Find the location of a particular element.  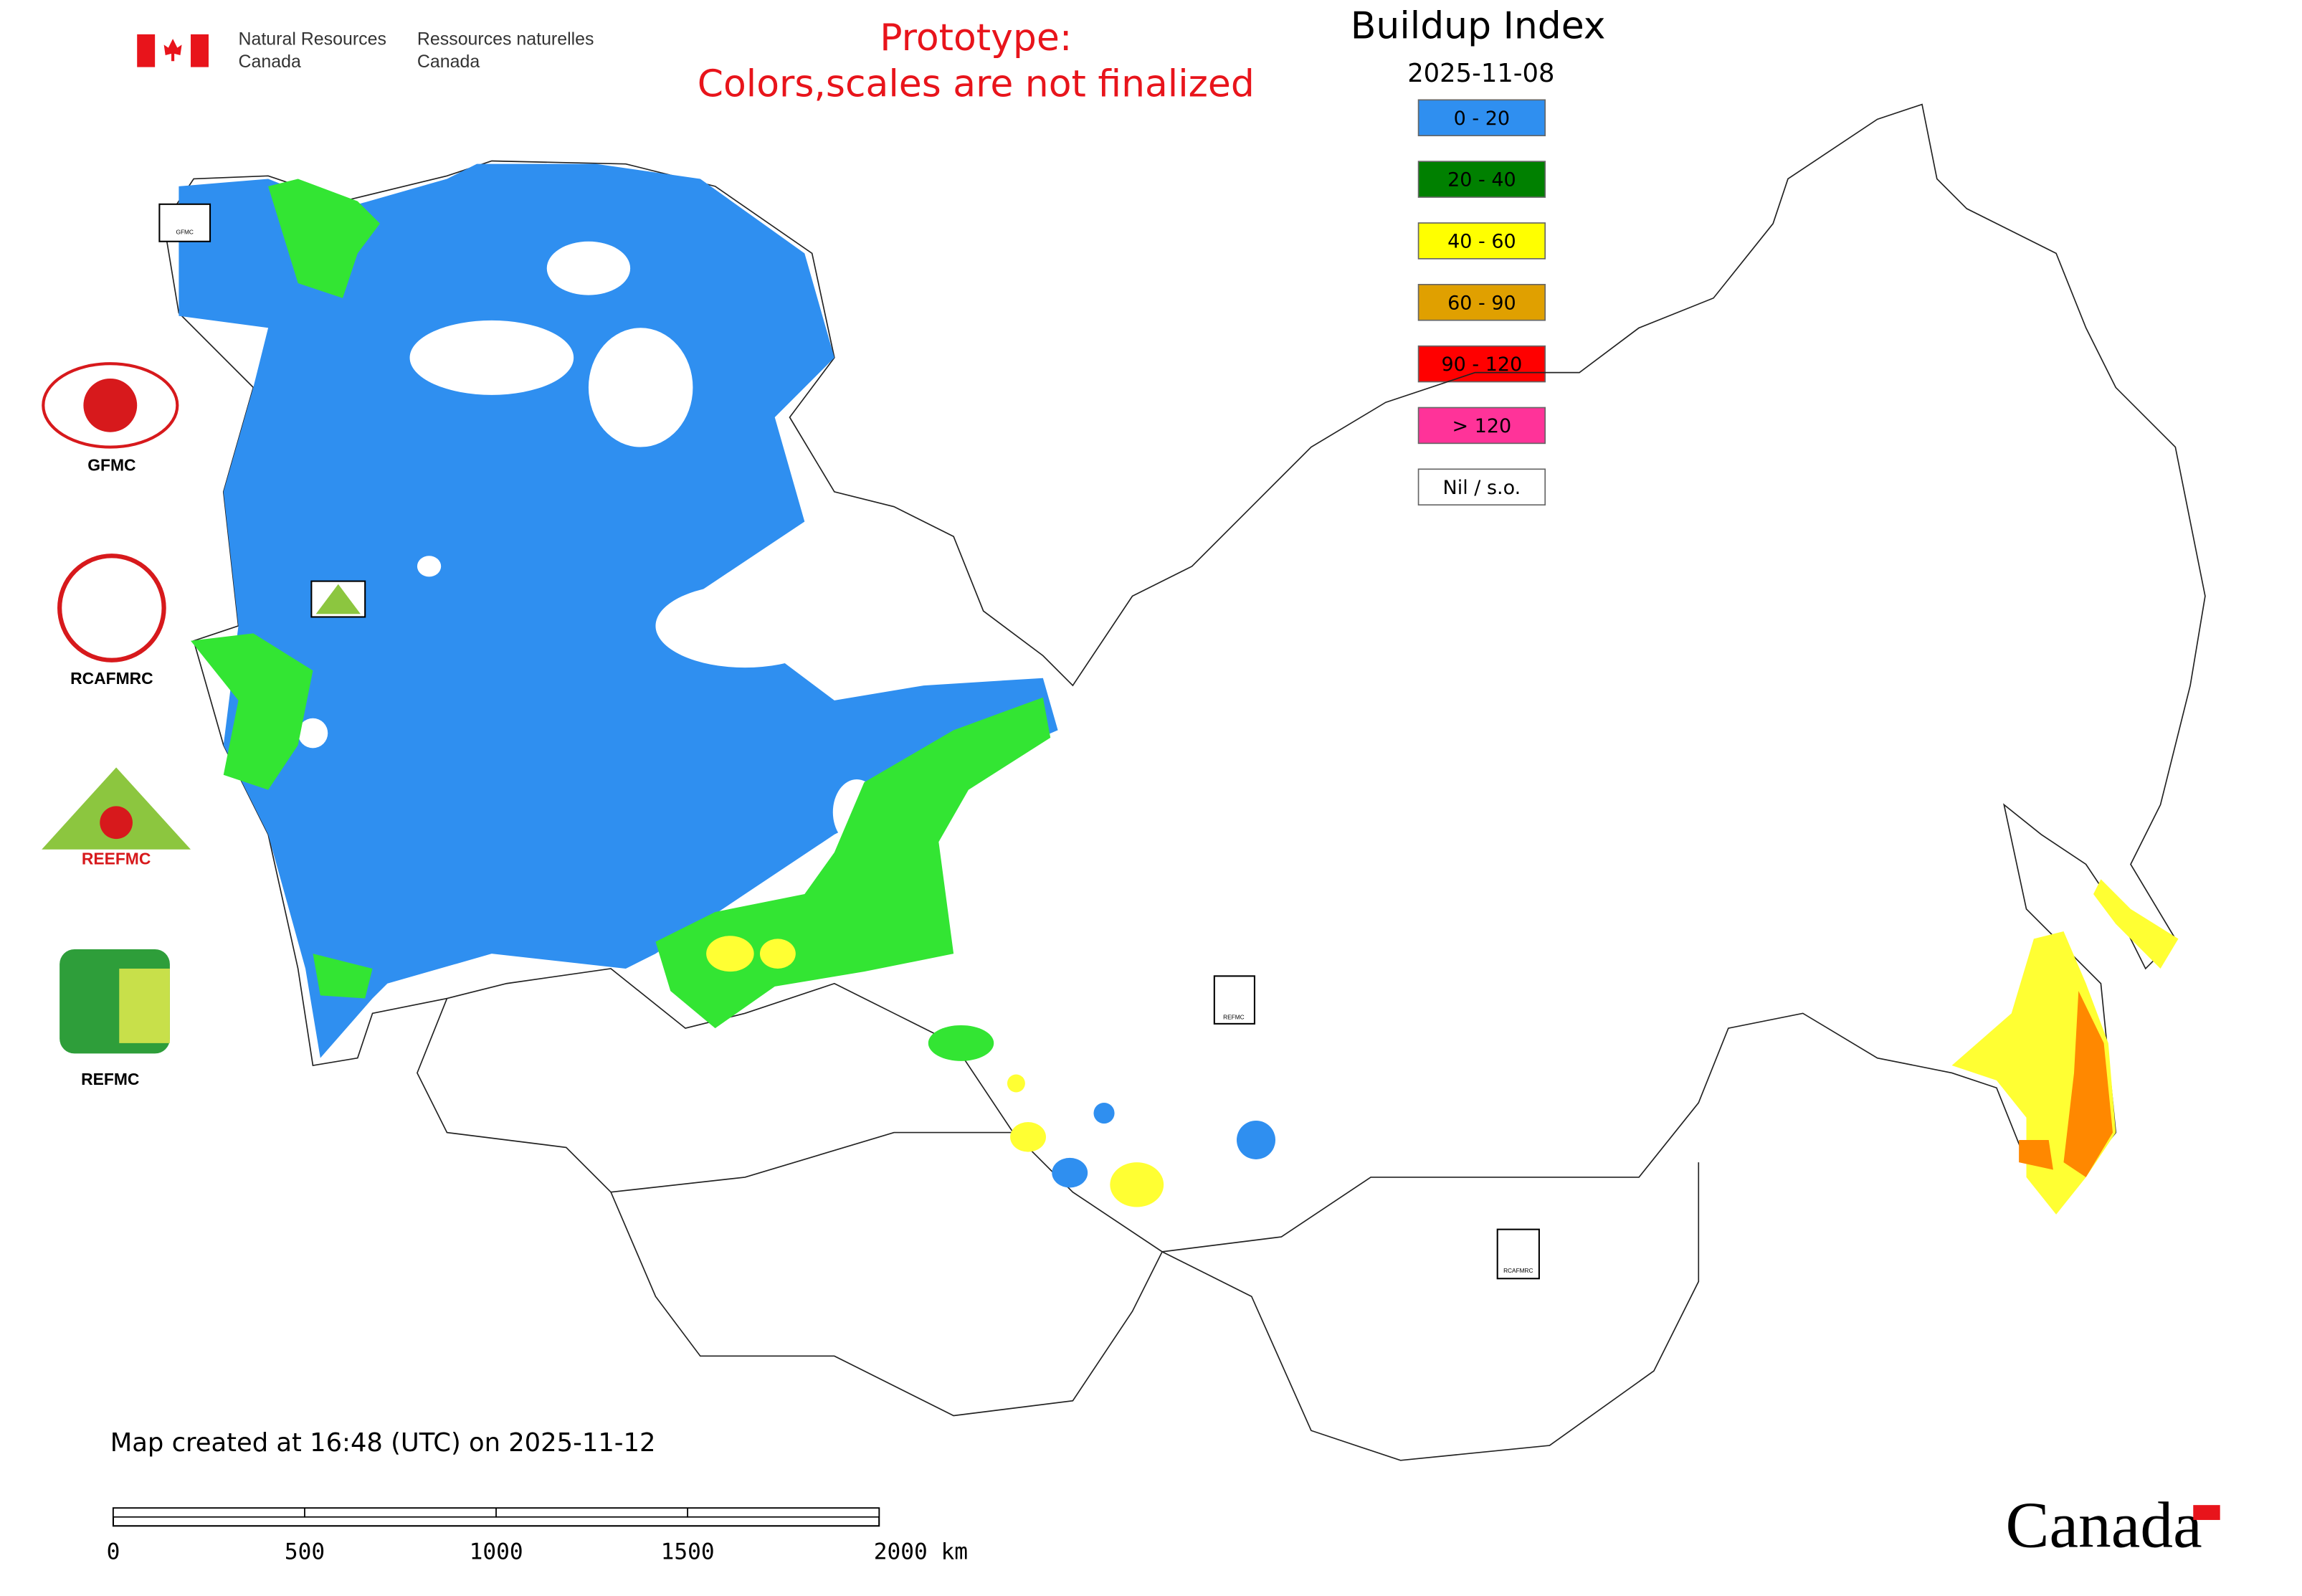

canada-wordmark: Canada is located at coordinates (2103, 1525).